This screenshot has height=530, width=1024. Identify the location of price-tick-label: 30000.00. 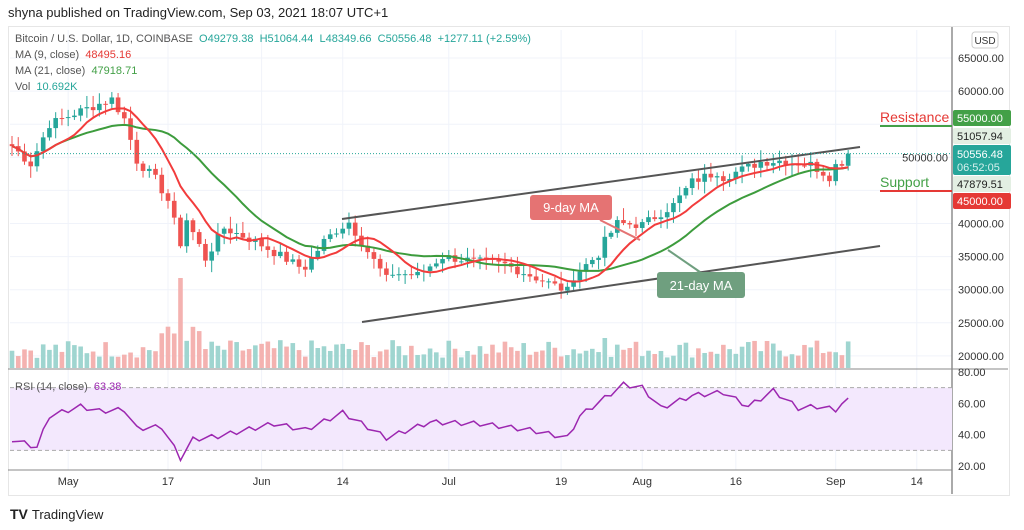
(981, 291).